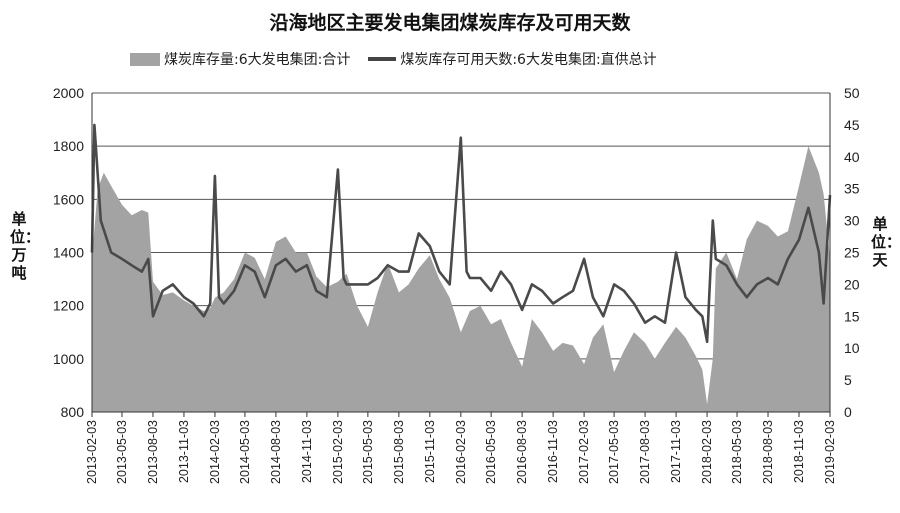  I want to click on legend-swatch-line, so click(382, 59).